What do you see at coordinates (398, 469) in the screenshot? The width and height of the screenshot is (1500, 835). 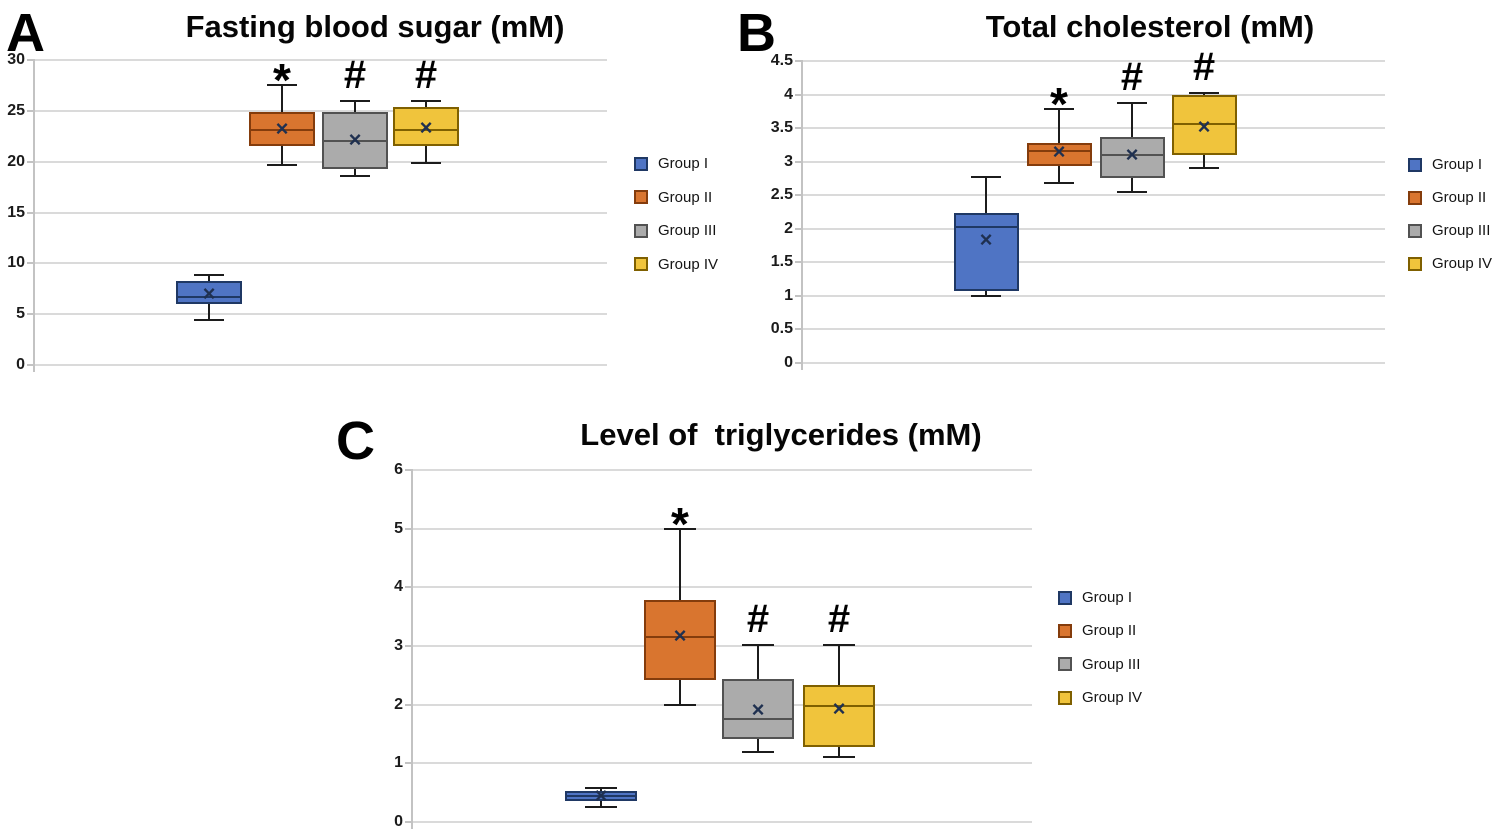 I see `y-axis-tick-label: 6` at bounding box center [398, 469].